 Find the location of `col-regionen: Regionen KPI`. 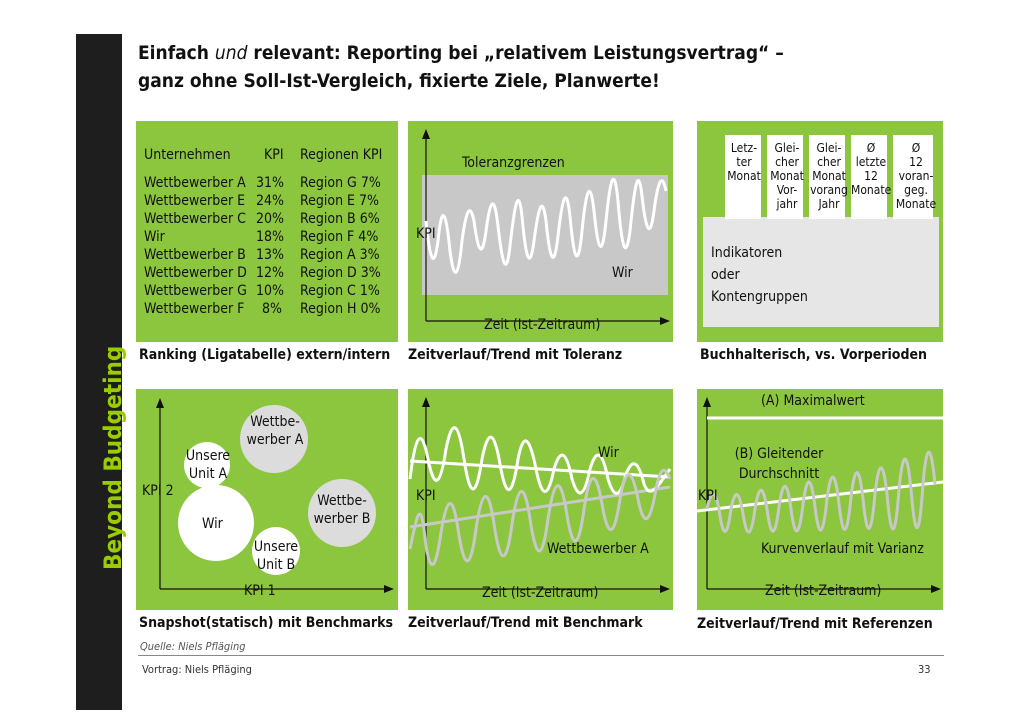

col-regionen: Regionen KPI is located at coordinates (341, 155).